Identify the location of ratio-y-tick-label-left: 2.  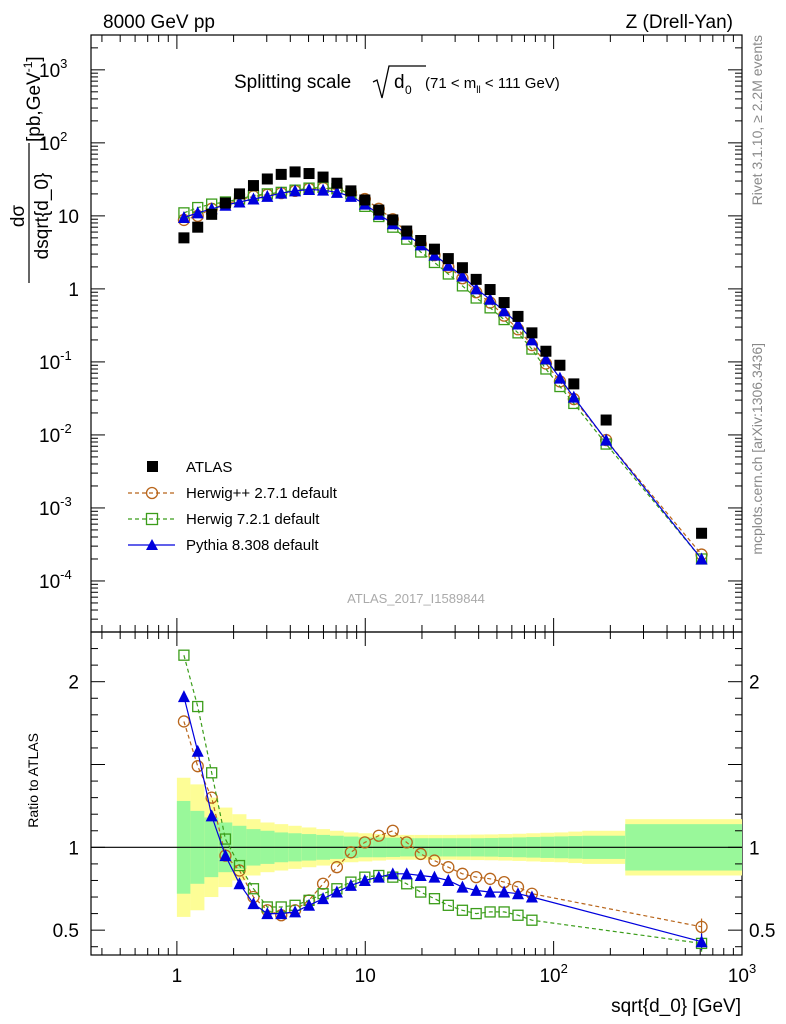
(73, 683).